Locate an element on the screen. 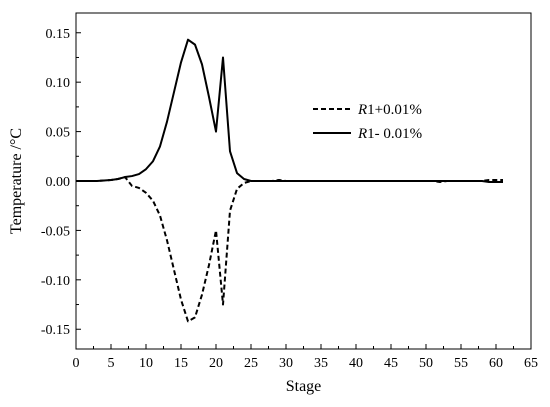 This screenshot has height=407, width=550. x-tick-label: 50 is located at coordinates (426, 363).